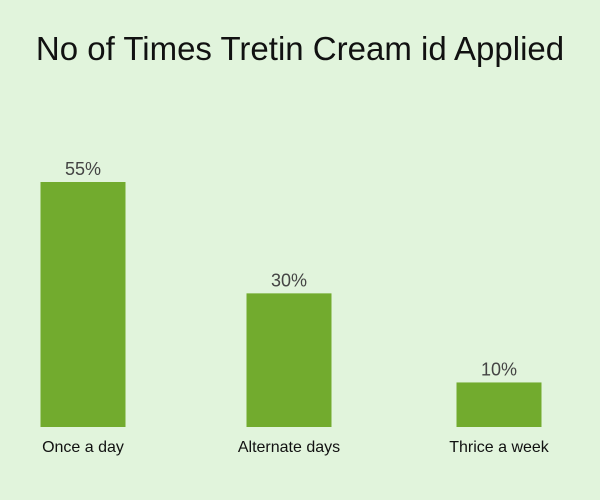  Describe the element at coordinates (300, 48) in the screenshot. I see `chart-title: No of Times Tretin Cream id Applied` at that location.